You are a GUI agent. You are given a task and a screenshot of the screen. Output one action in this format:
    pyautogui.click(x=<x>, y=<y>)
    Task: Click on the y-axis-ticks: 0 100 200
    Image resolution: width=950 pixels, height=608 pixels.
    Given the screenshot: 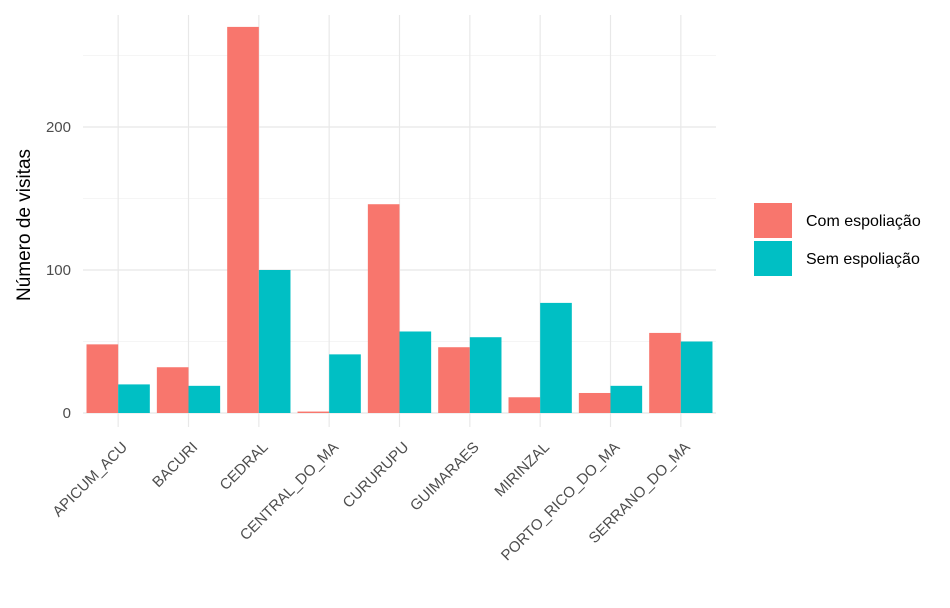 What is the action you would take?
    pyautogui.click(x=58, y=270)
    